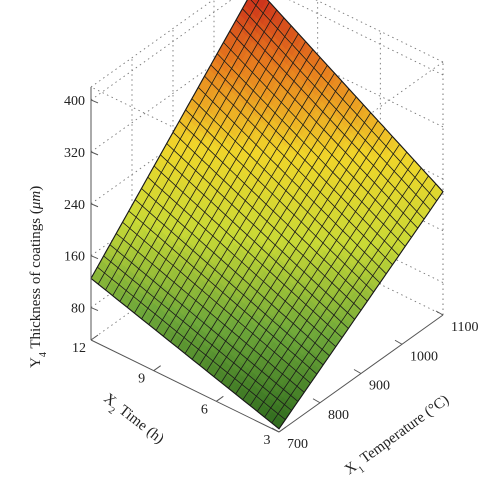 The width and height of the screenshot is (499, 500). I want to click on x-tick-label: 900, so click(379, 386).